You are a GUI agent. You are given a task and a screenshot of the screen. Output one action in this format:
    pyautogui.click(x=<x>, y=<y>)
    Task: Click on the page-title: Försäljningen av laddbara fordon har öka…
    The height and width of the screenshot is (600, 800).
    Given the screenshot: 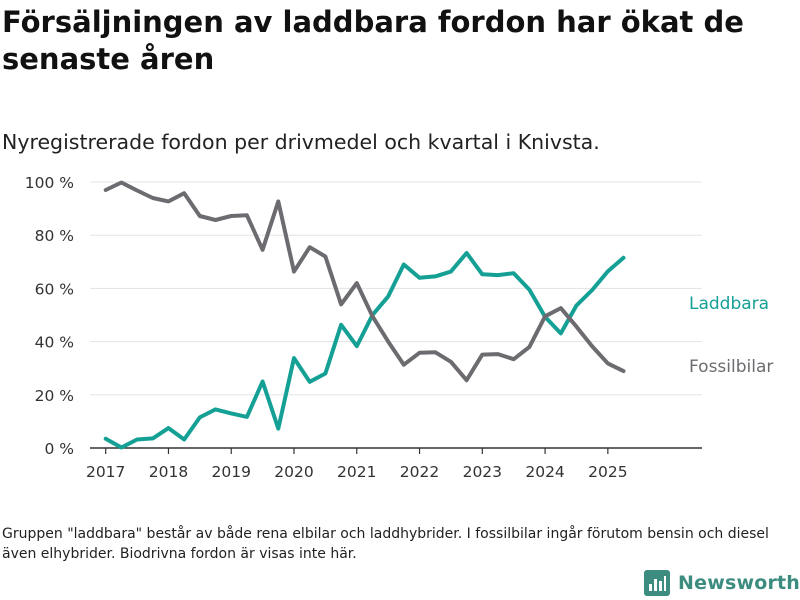 What is the action you would take?
    pyautogui.click(x=373, y=40)
    